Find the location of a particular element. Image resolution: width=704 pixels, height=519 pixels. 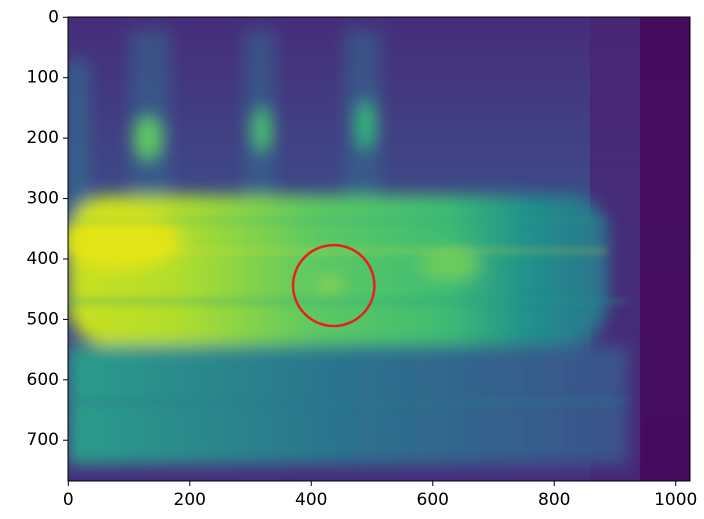

y-tick-label: 200 is located at coordinates (43, 138).